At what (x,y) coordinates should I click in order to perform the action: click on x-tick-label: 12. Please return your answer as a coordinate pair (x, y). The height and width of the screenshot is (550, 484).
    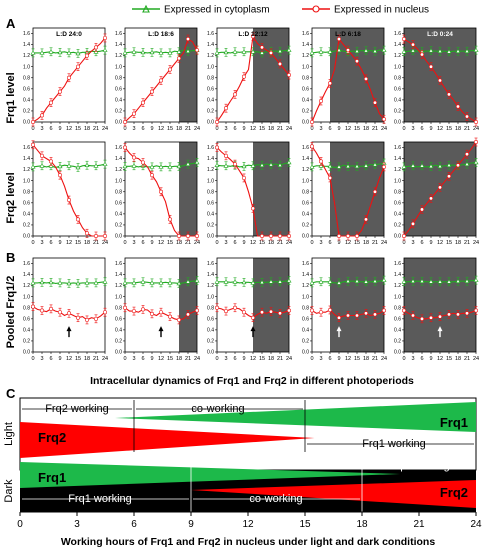
    Looking at the image, I should click on (348, 359).